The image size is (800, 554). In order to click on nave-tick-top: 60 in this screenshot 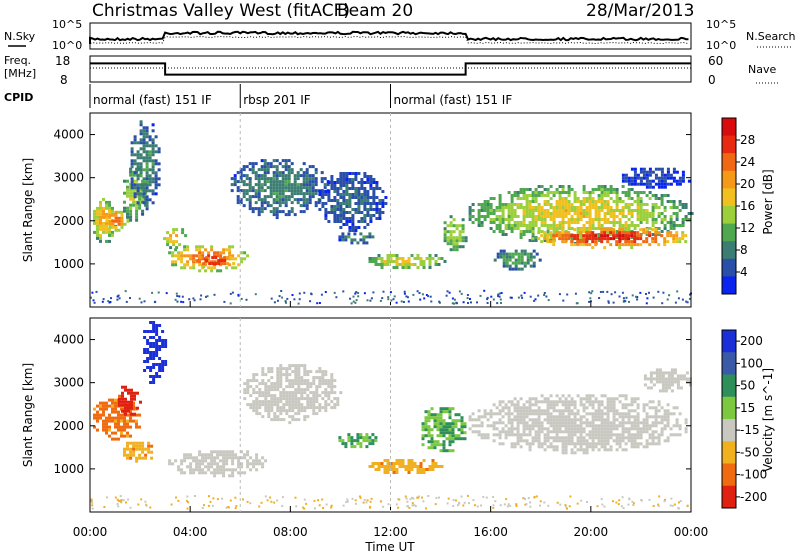, I will do `click(715, 61)`.